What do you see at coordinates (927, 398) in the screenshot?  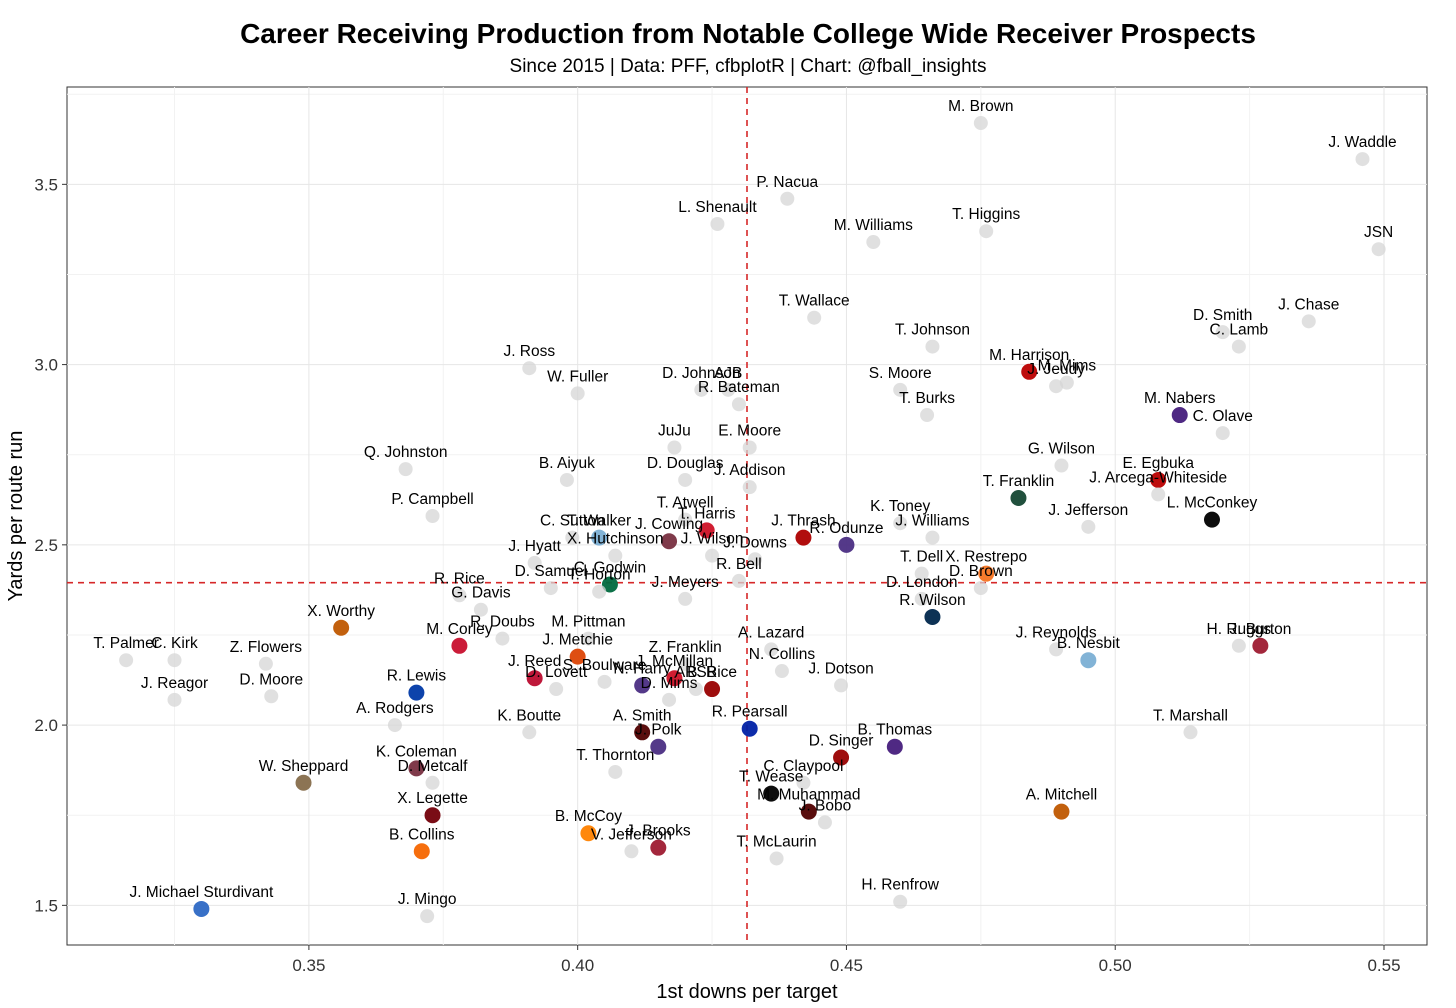 I see `data-label: T. Burks` at bounding box center [927, 398].